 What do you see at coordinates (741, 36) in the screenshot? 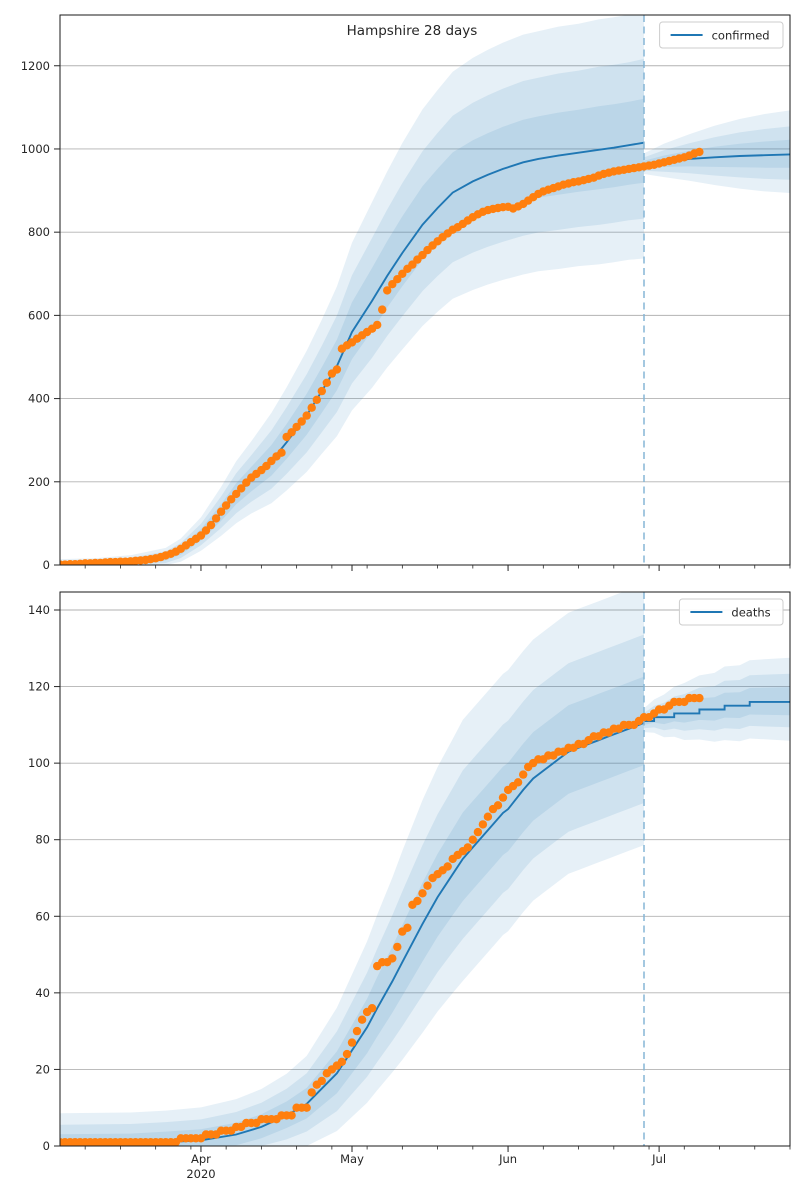
I see `legend-label: confirmed` at bounding box center [741, 36].